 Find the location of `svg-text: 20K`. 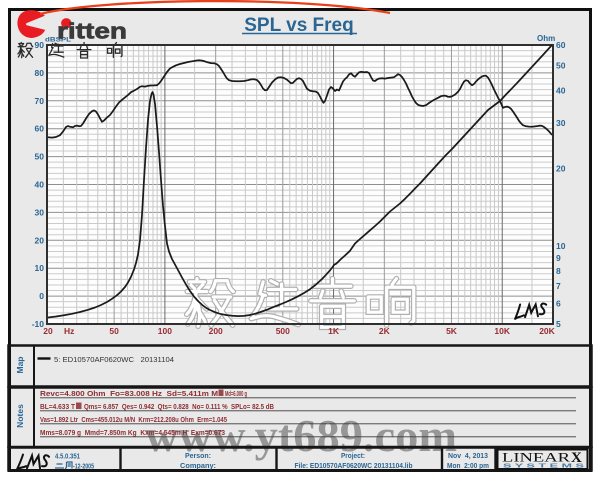

svg-text: 20K is located at coordinates (547, 331).